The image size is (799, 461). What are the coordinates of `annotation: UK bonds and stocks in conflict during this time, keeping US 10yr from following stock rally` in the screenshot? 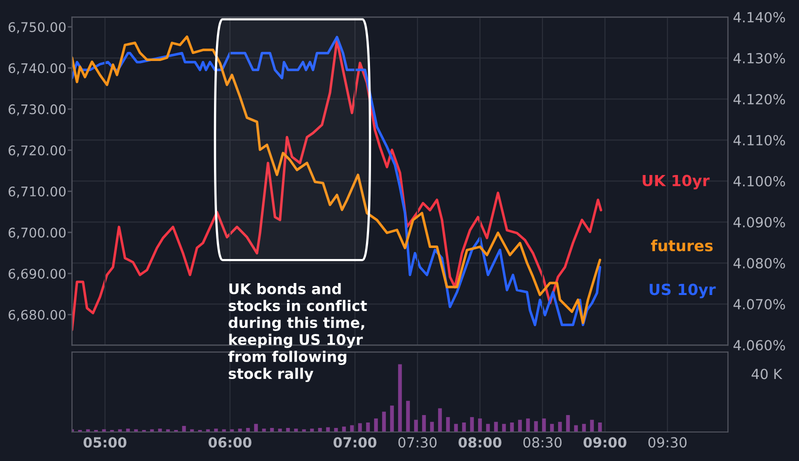 It's located at (297, 332).